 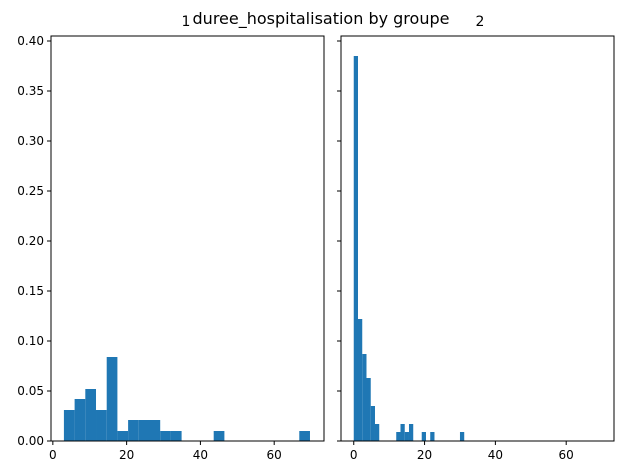 I want to click on panel-2-x-tick-label: 40, so click(x=495, y=455).